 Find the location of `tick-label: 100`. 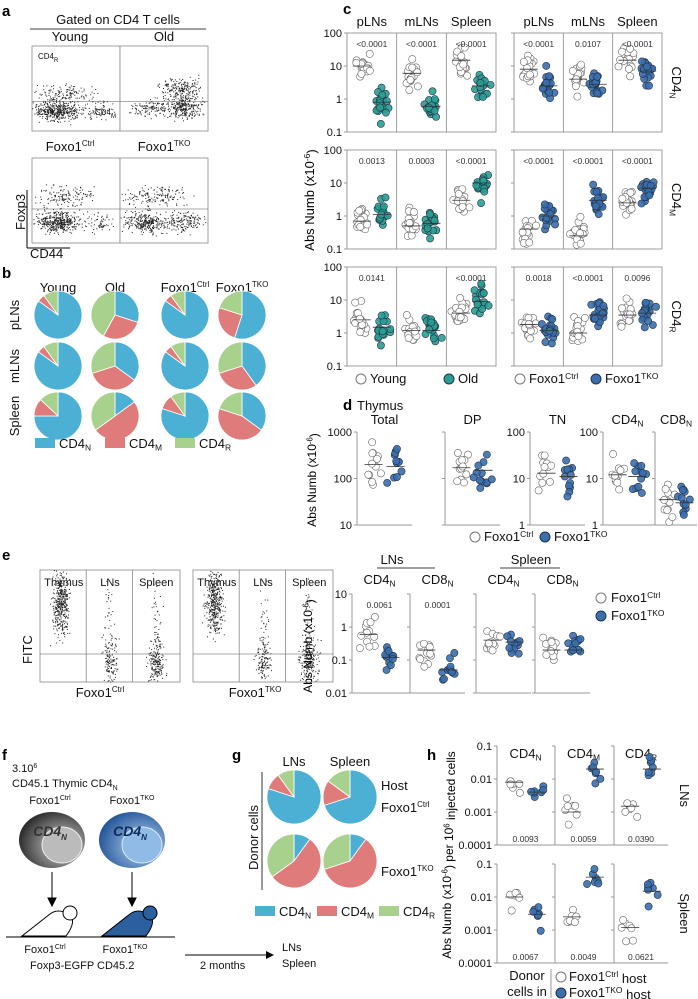

tick-label: 100 is located at coordinates (516, 433).